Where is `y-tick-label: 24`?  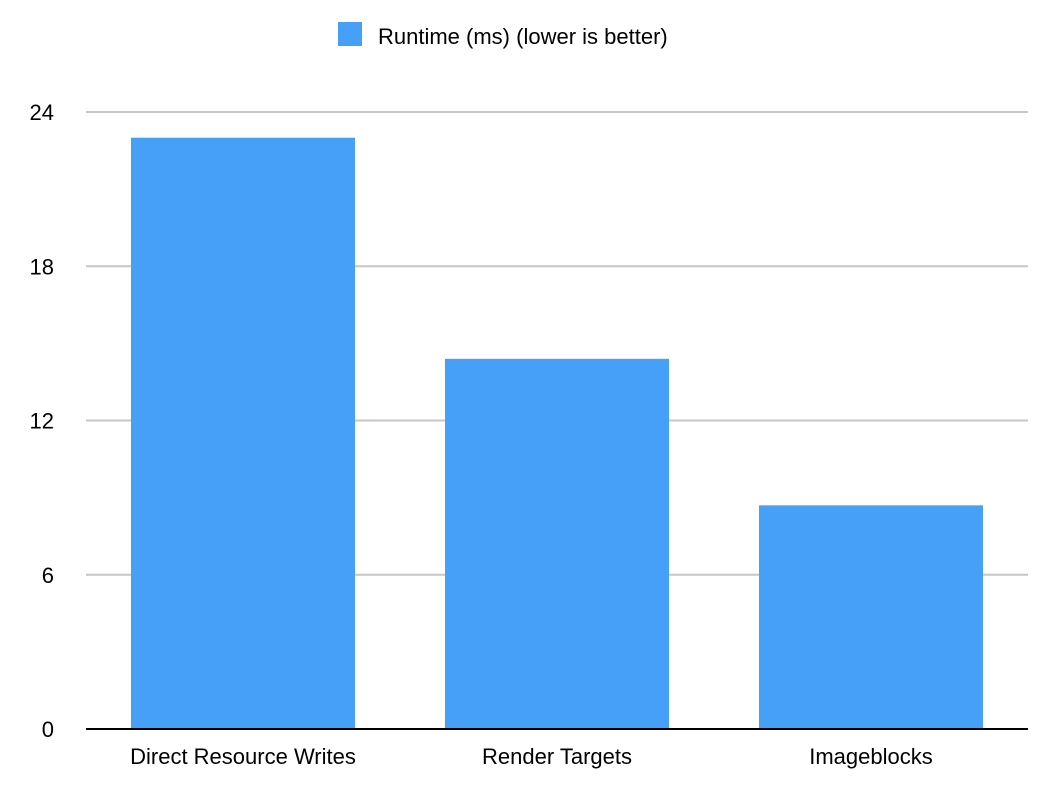
y-tick-label: 24 is located at coordinates (42, 112).